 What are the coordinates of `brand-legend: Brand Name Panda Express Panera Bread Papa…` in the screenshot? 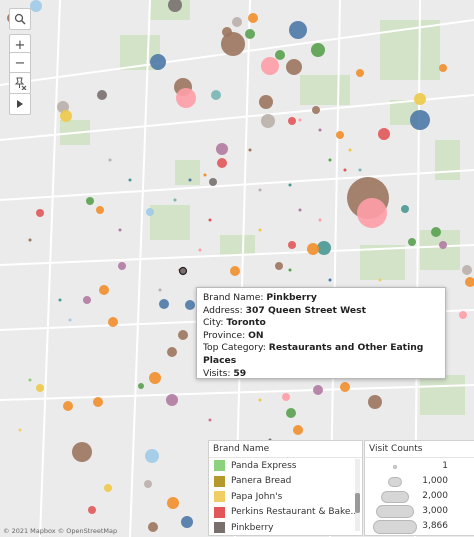 It's located at (285, 488).